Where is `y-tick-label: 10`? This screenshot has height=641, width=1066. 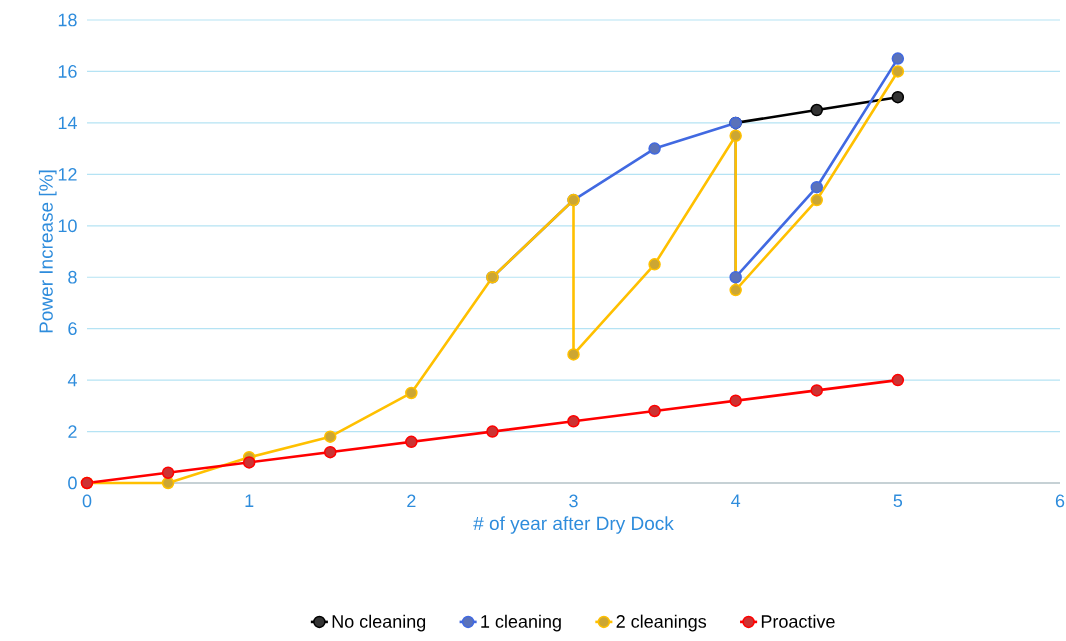
y-tick-label: 10 is located at coordinates (67, 226).